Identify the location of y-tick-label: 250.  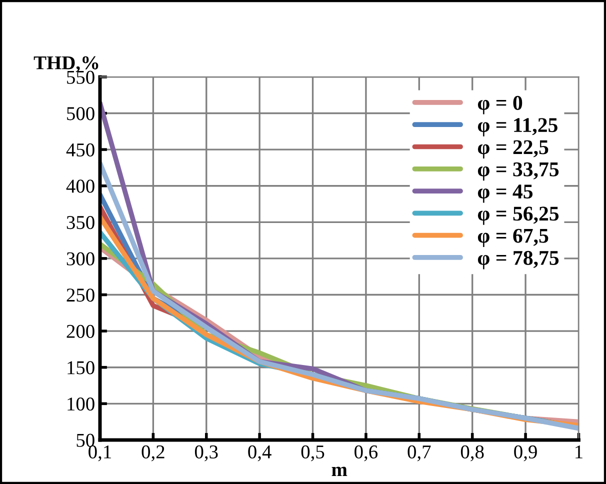
(80, 295).